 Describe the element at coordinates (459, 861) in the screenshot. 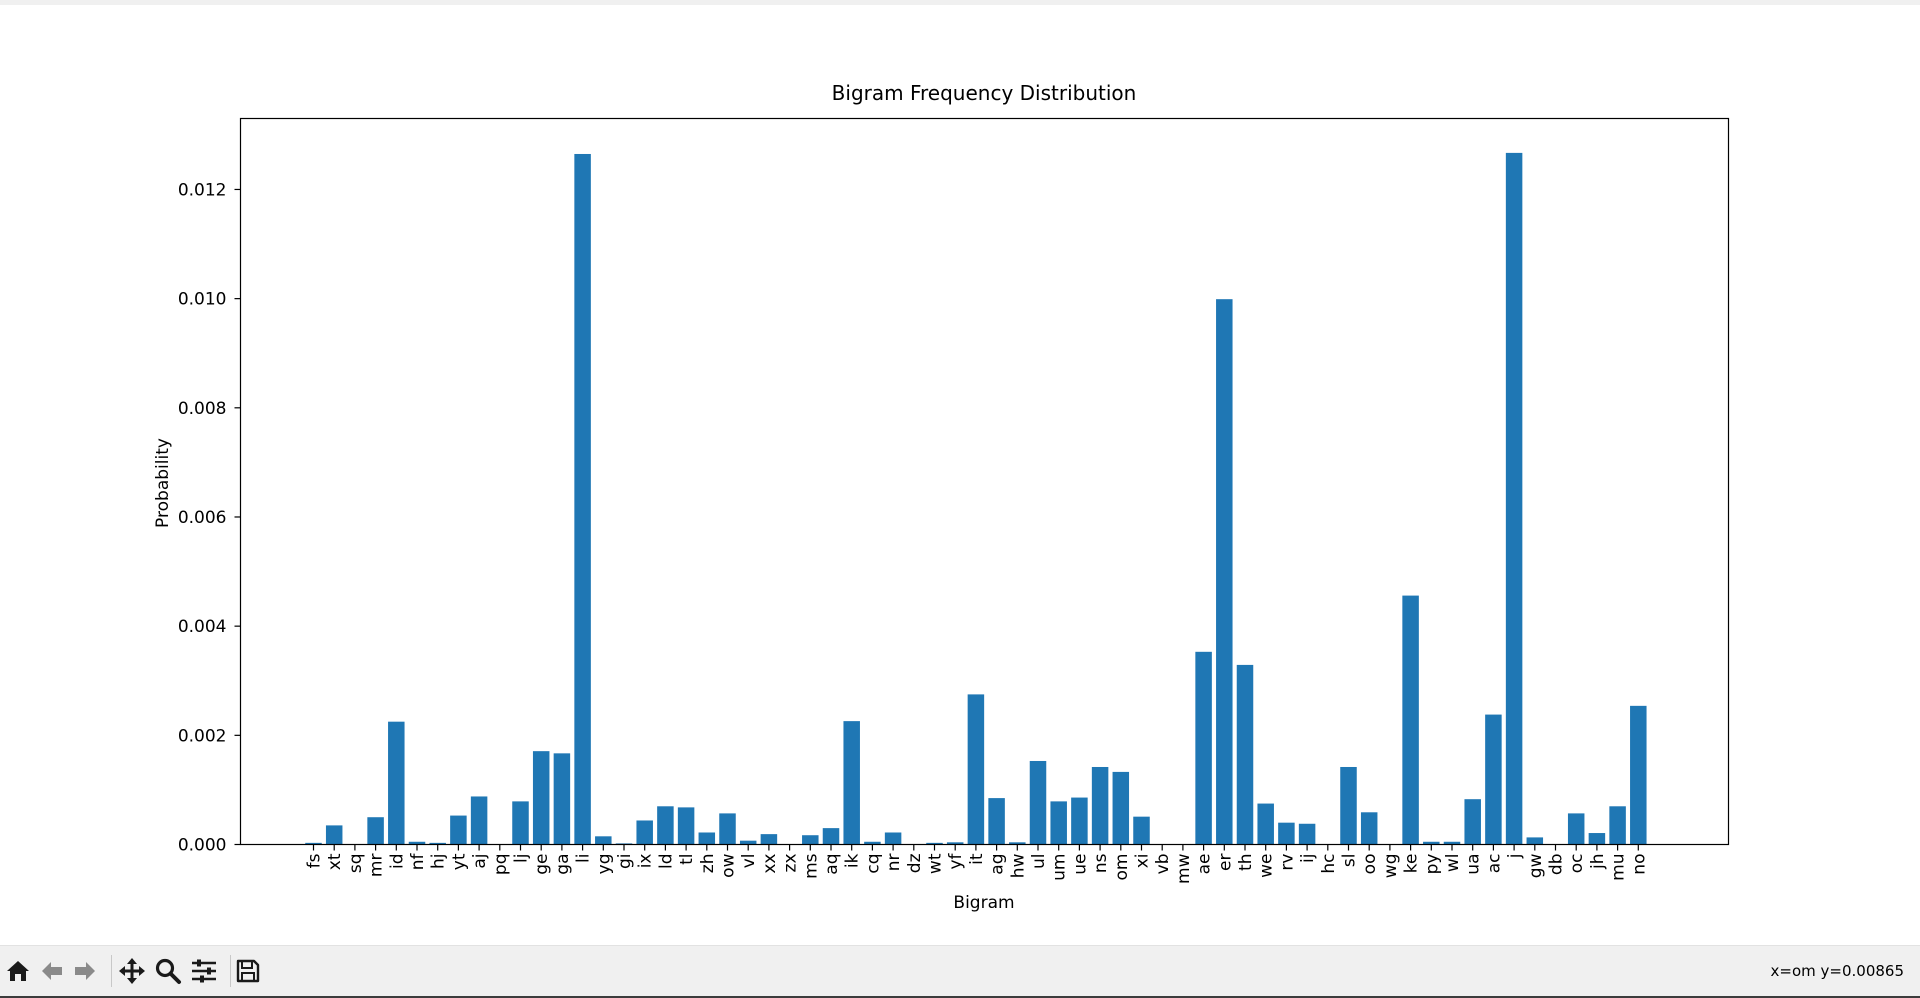

I see `x-tick-label: yt` at that location.